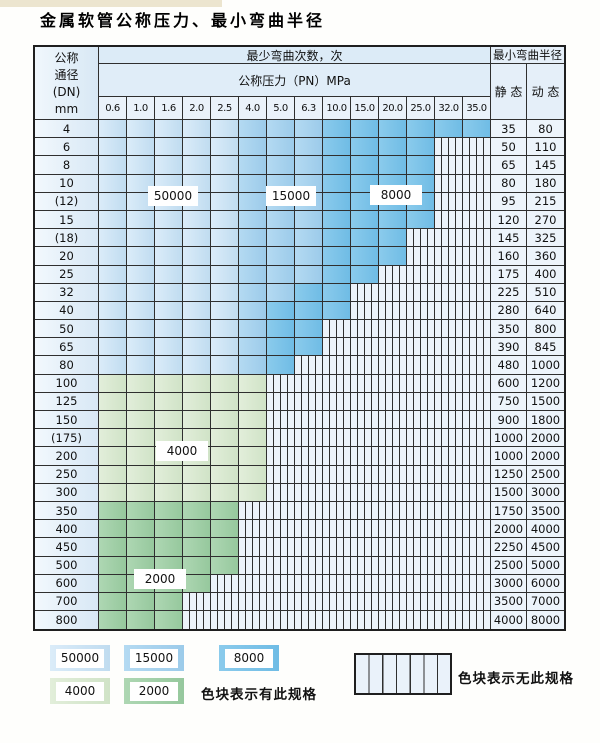 The width and height of the screenshot is (600, 743). I want to click on dynamic-radius-value: 360, so click(545, 256).